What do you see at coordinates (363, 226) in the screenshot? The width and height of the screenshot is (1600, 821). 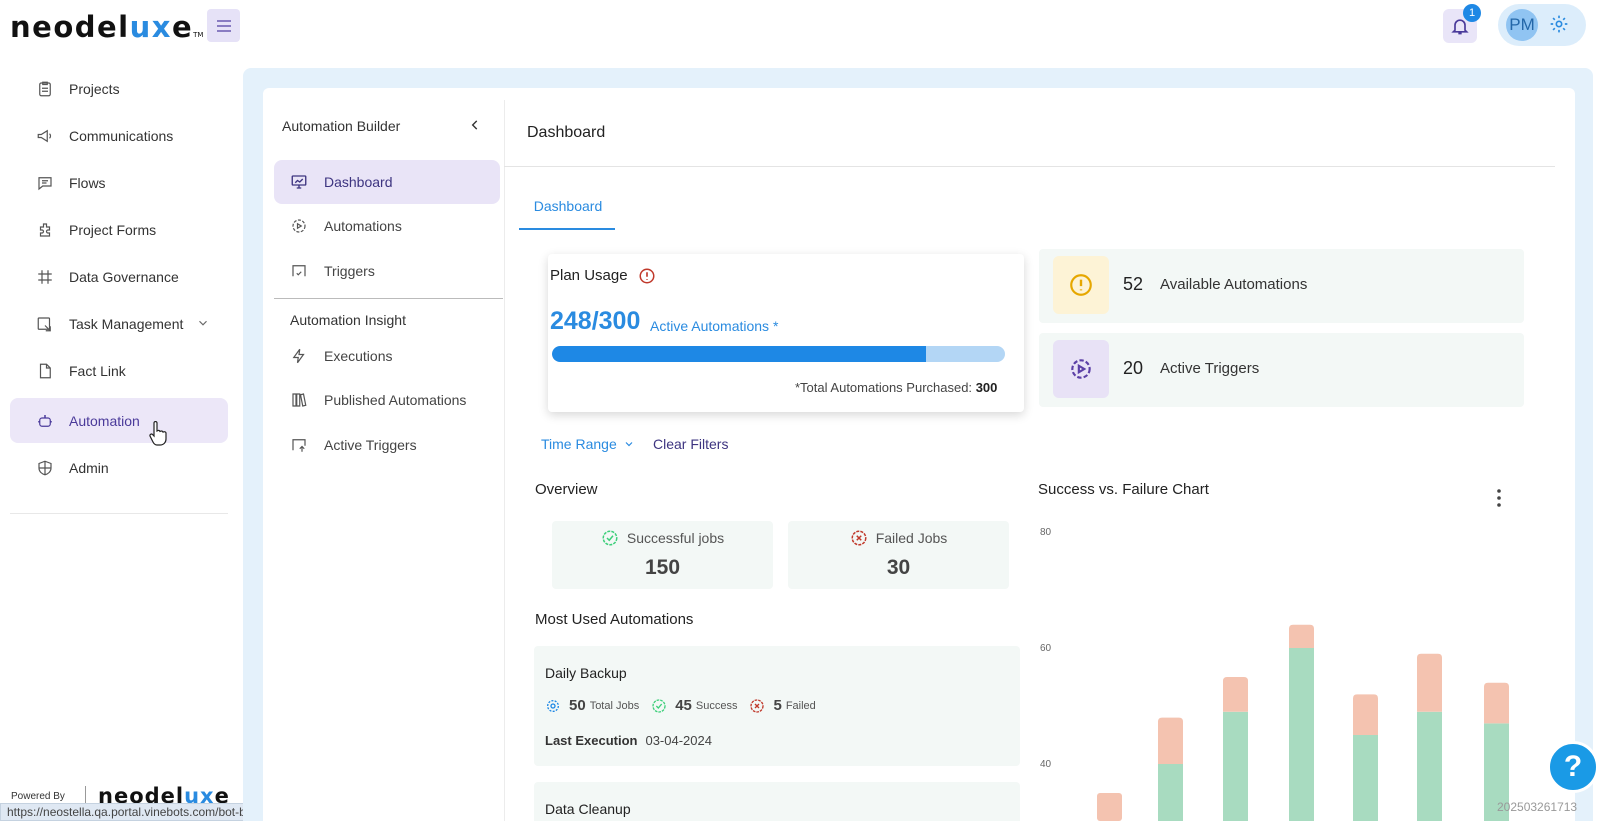 I see `builder-item-label: Automations` at bounding box center [363, 226].